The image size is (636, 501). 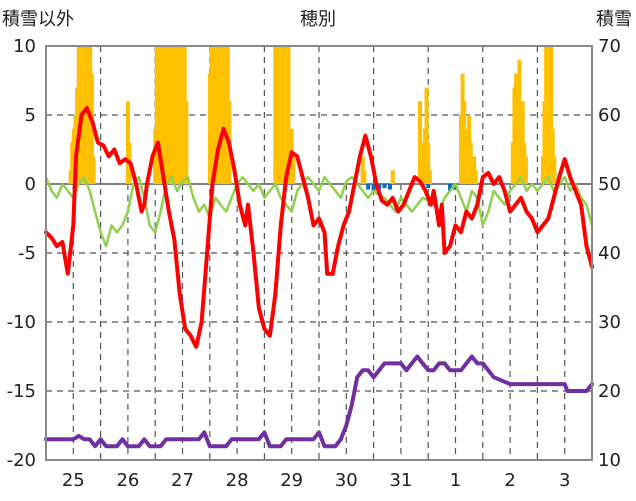 I want to click on x-tick-label: 27, so click(x=182, y=480).